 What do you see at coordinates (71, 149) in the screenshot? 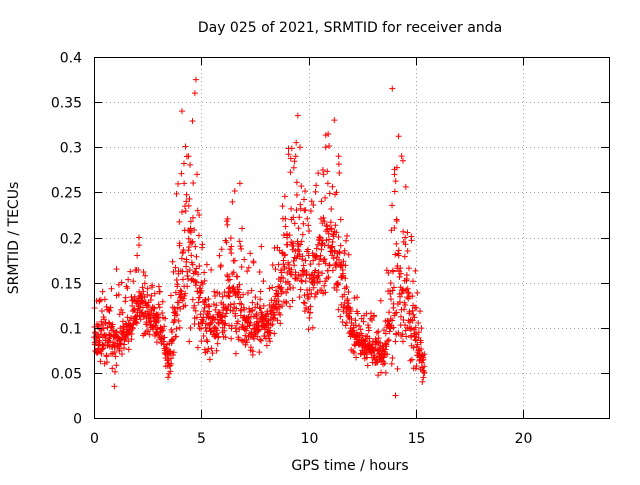
I see `y-tick-label: 0.3` at bounding box center [71, 149].